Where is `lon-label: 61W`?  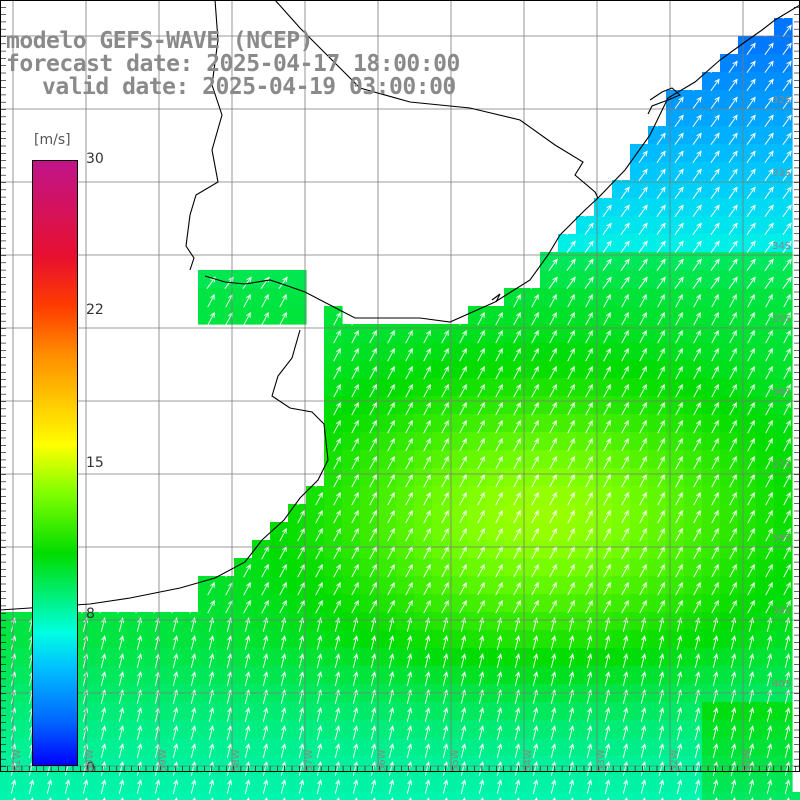 lon-label: 61W is located at coordinates (17, 760).